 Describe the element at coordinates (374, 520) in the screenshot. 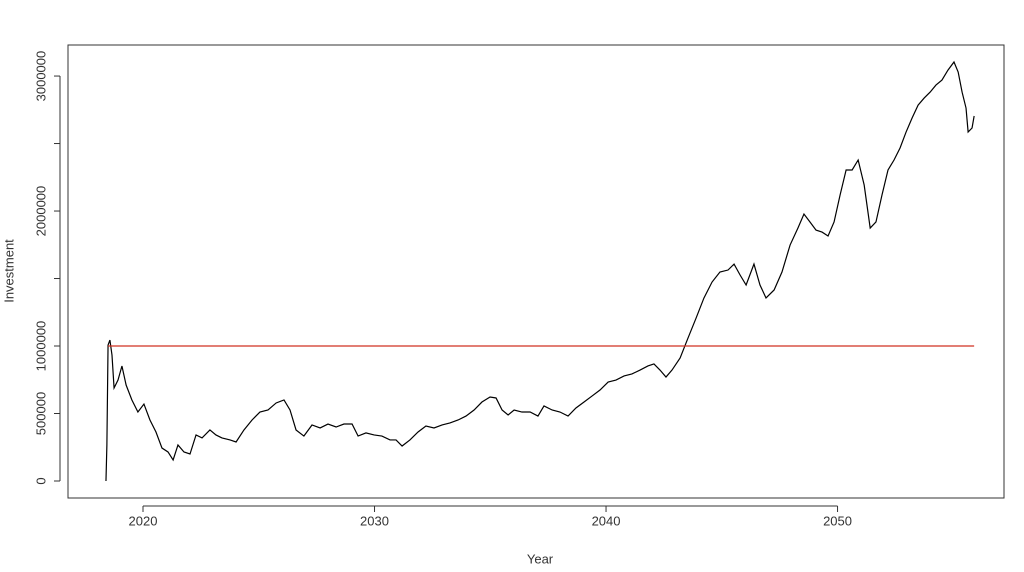

I see `x-tick-label: 2030` at that location.